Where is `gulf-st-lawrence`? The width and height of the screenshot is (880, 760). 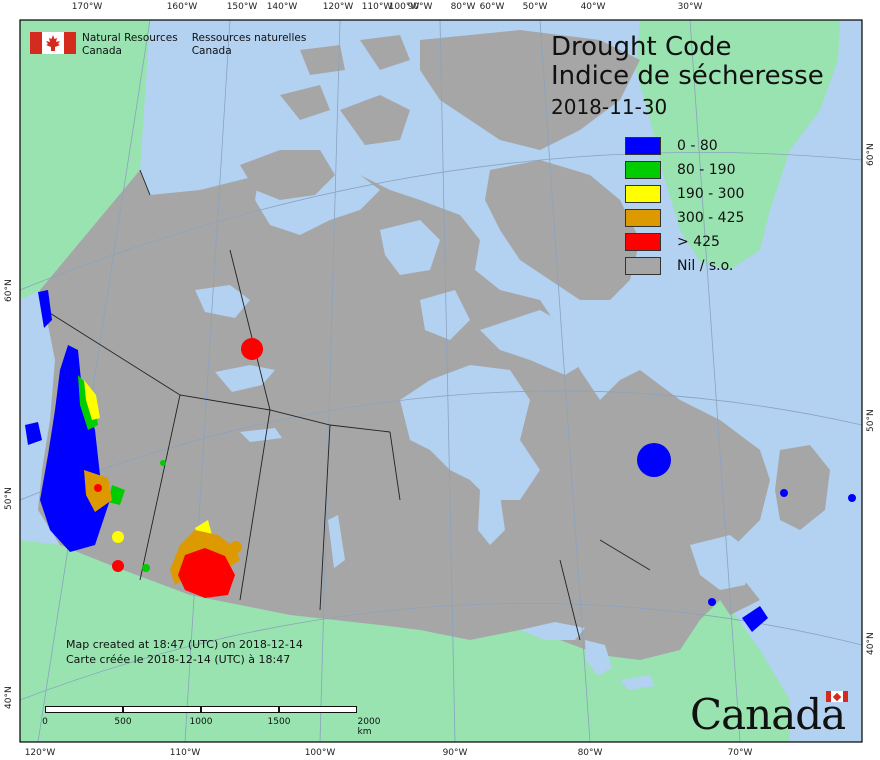 gulf-st-lawrence is located at coordinates (722, 562).